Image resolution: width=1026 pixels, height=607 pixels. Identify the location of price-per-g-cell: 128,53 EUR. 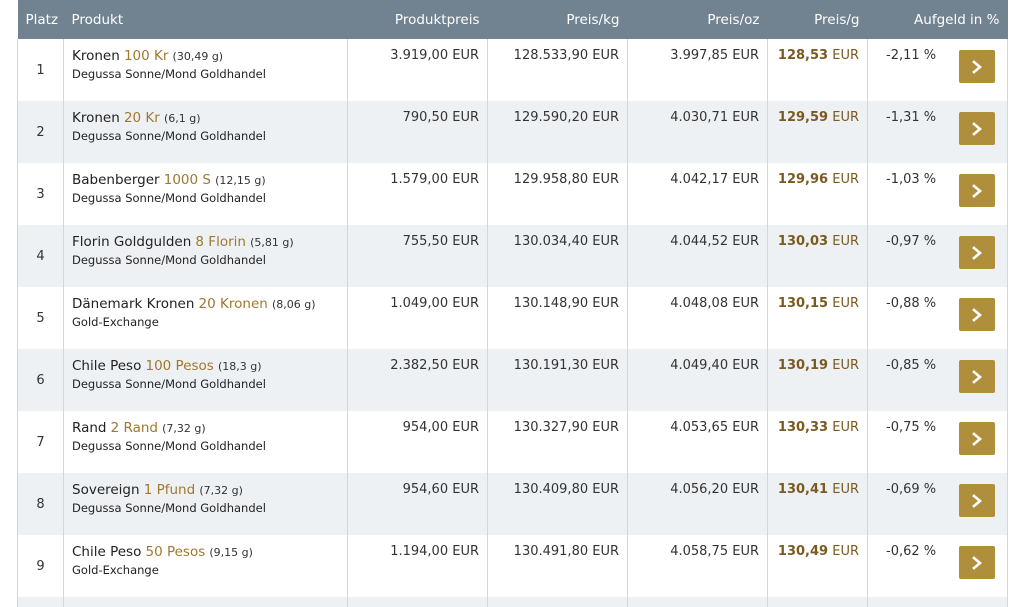
(817, 70).